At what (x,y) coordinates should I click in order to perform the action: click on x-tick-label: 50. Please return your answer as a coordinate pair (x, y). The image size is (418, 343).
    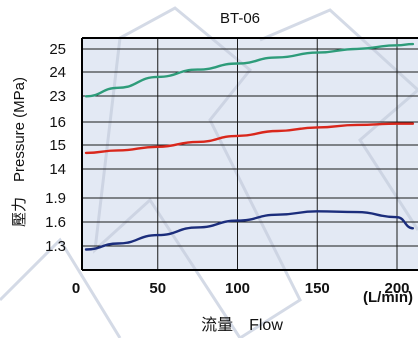
    Looking at the image, I should click on (157, 288).